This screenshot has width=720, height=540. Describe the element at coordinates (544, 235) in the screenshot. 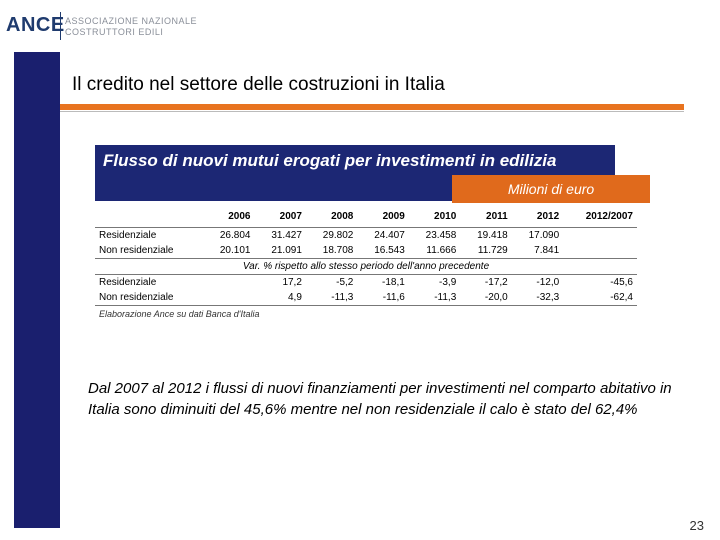

I see `table-cell: 17.090` at that location.